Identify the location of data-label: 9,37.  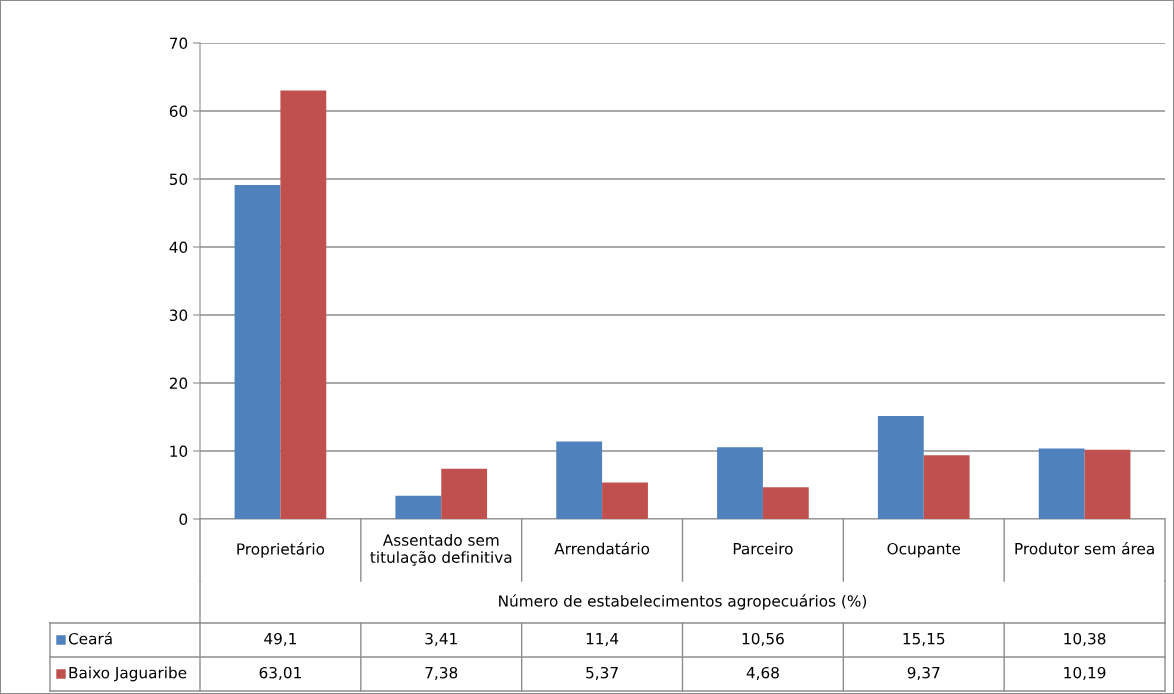
(923, 673).